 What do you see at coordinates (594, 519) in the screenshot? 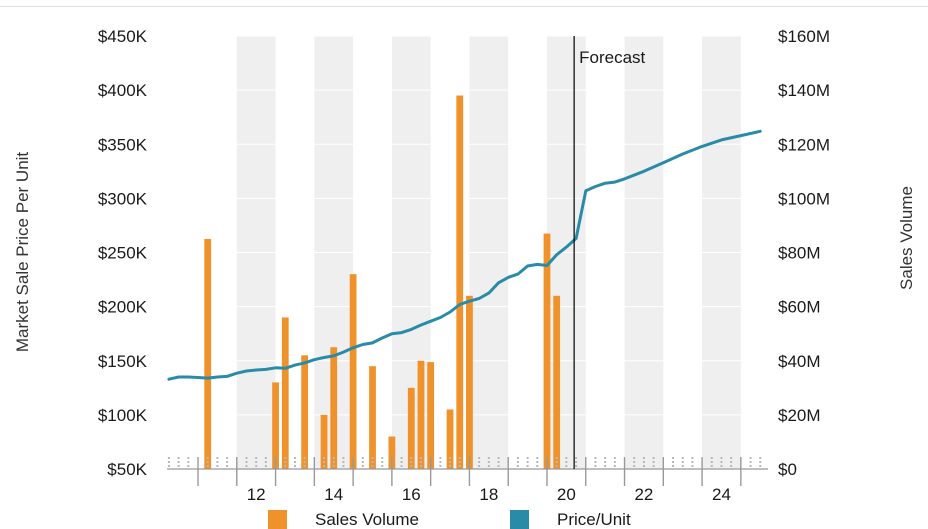
I see `legend-label: Price/Unit` at bounding box center [594, 519].